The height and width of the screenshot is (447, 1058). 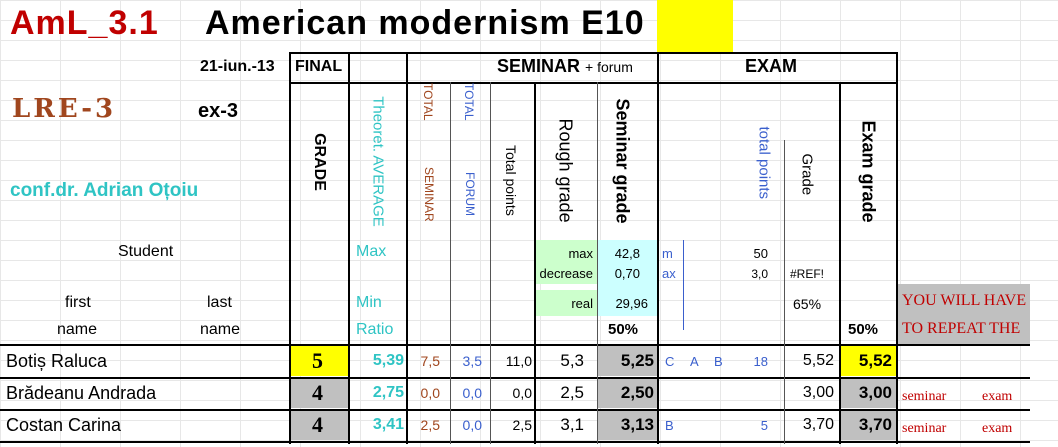 I want to click on teacher-name: conf.dr. Adrian Oțoiu, so click(x=104, y=190).